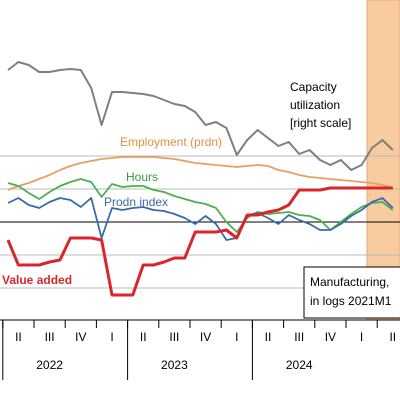 Image resolution: width=400 pixels, height=400 pixels. I want to click on annotation: Prodn index, so click(136, 202).